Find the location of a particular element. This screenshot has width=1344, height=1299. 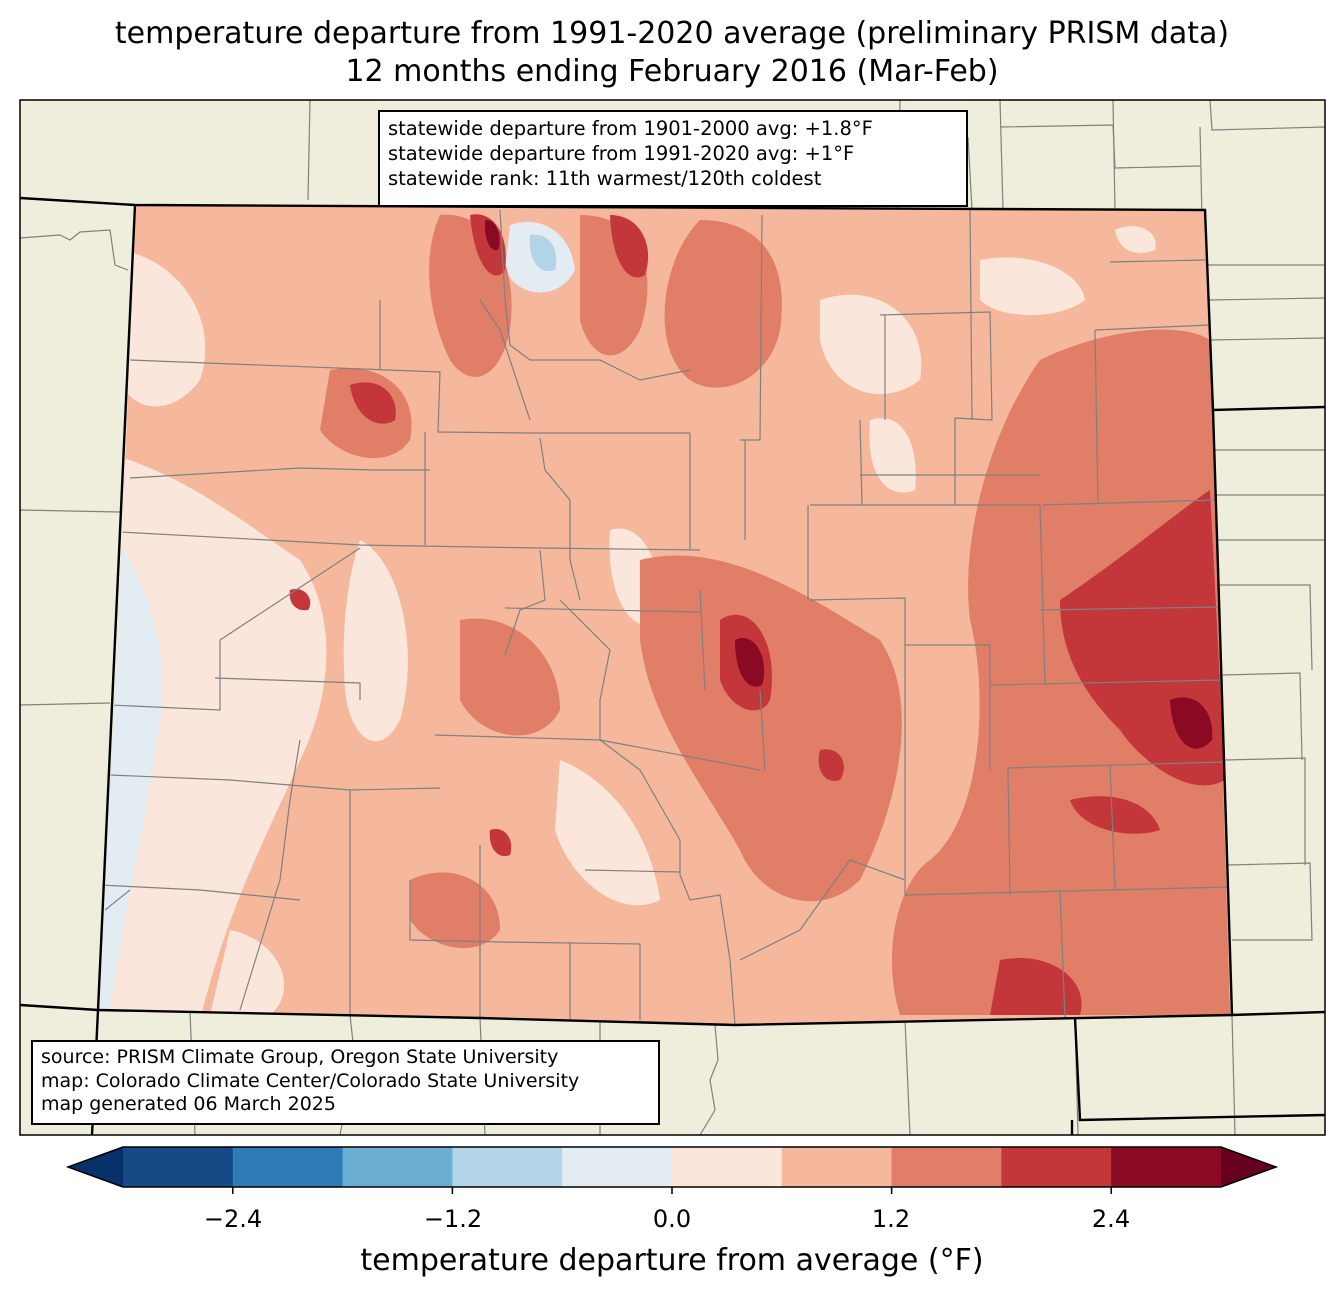

colorbar-label: temperature departure from average (°F) is located at coordinates (672, 1260).